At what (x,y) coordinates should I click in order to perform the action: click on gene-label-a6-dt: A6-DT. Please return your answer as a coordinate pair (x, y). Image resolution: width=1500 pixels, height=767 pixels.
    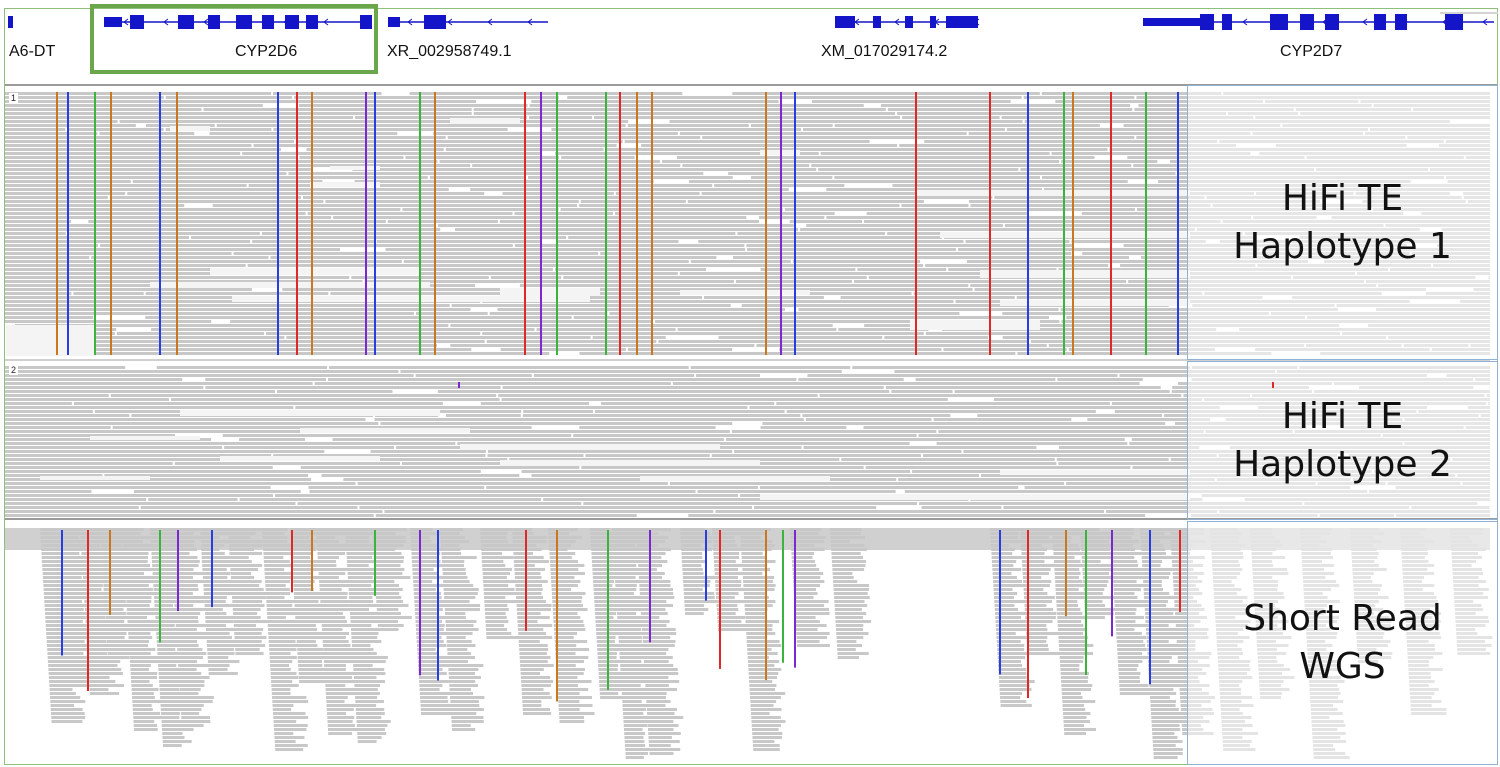
    Looking at the image, I should click on (32, 51).